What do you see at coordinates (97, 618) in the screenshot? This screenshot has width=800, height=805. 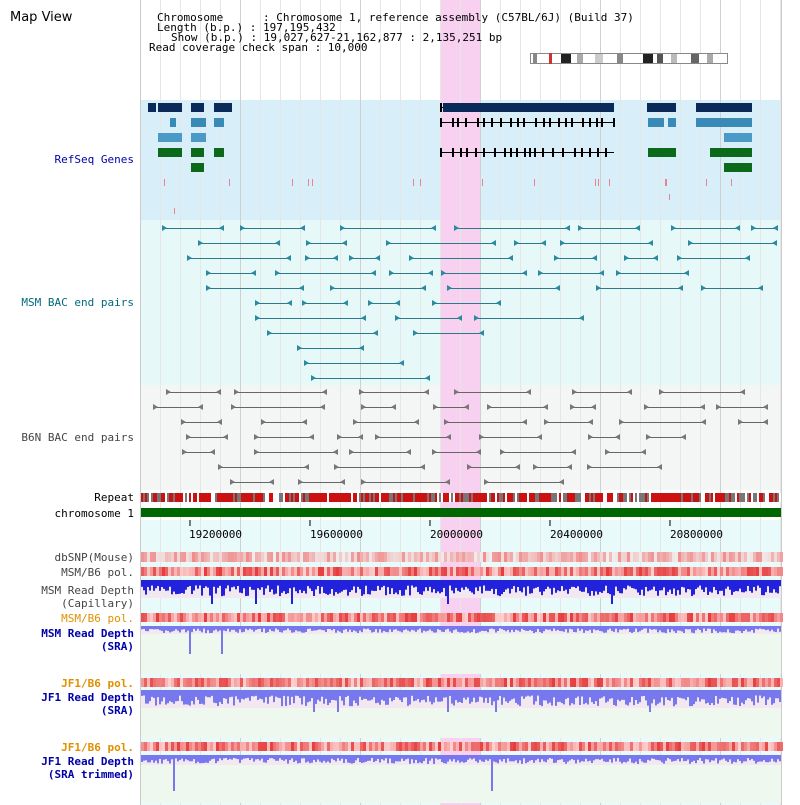 I see `track-label-msm-b6-pol-sra: MSM/B6 pol.` at bounding box center [97, 618].